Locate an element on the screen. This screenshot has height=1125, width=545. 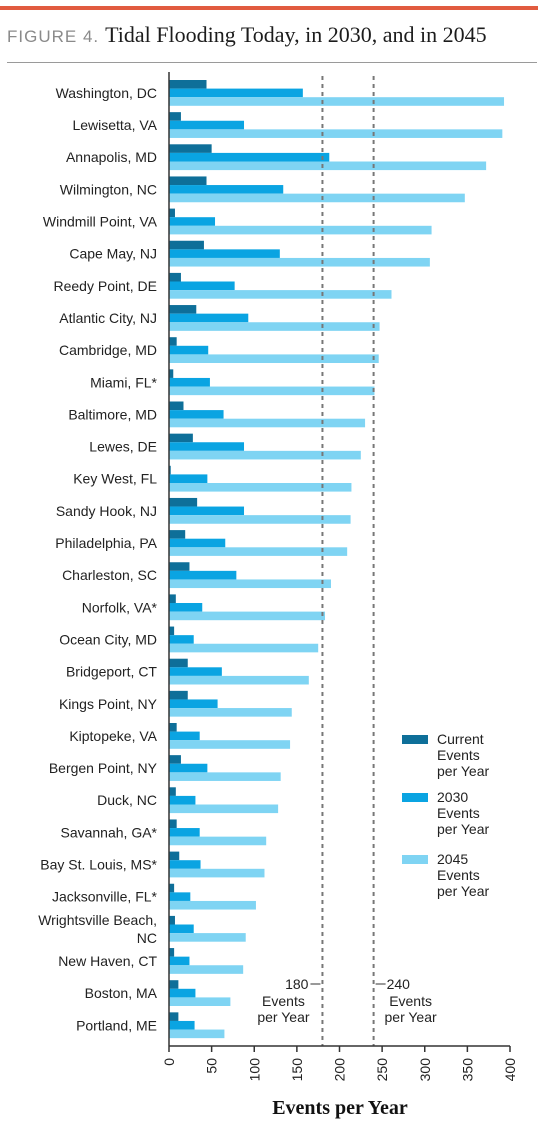
header-divider is located at coordinates (272, 62).